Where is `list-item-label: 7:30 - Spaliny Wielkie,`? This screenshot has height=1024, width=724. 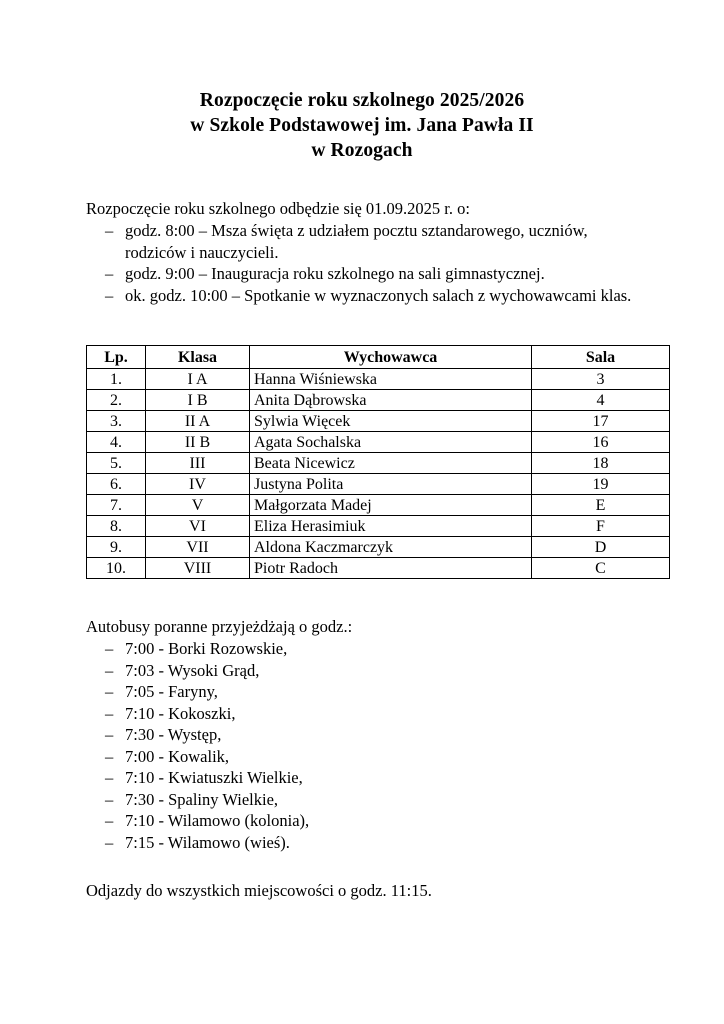
list-item-label: 7:30 - Spaliny Wielkie, is located at coordinates (202, 799).